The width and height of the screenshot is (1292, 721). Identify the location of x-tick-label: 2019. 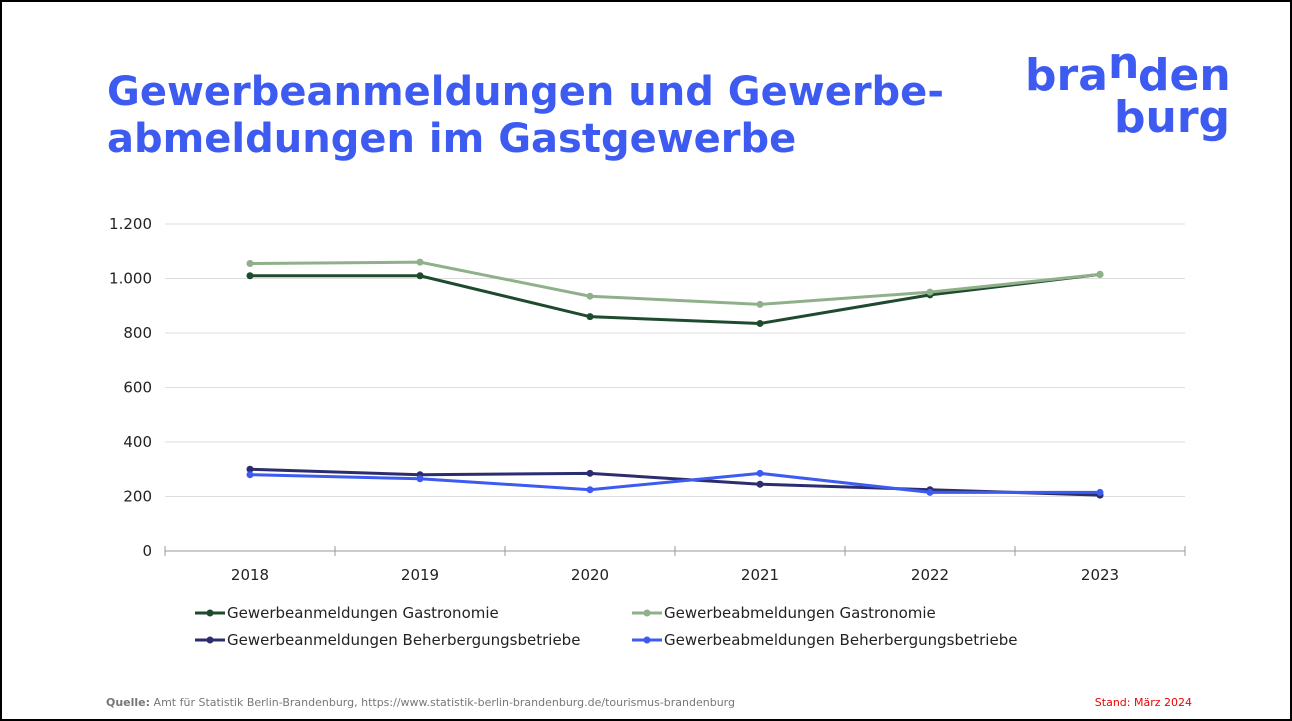
(420, 575).